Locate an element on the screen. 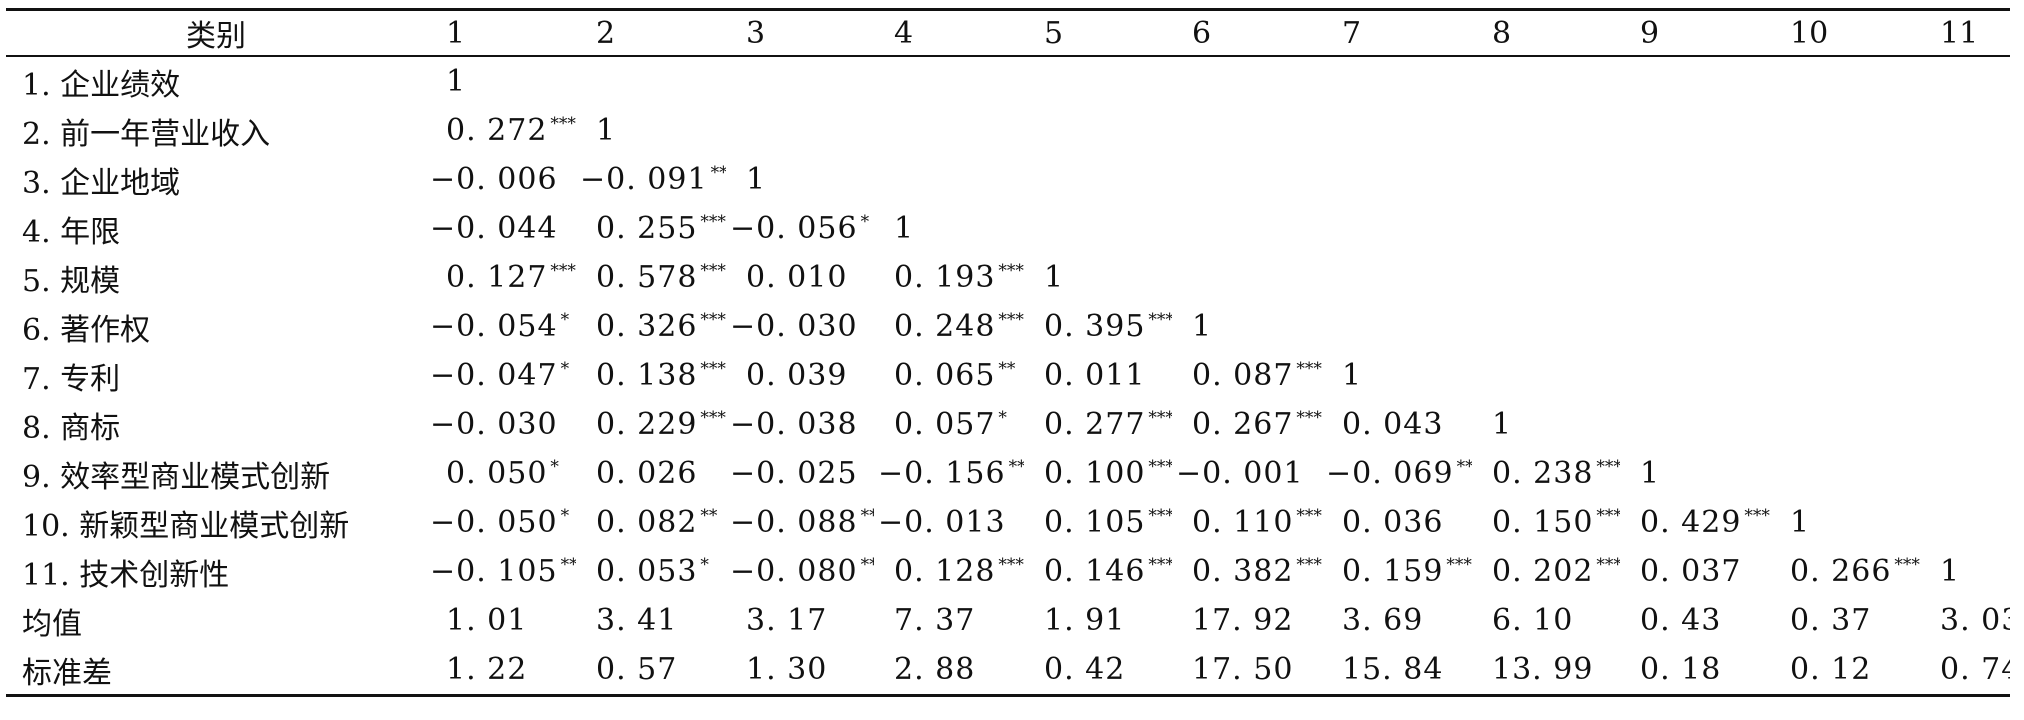  cell-value: 0. 057 is located at coordinates (945, 424).